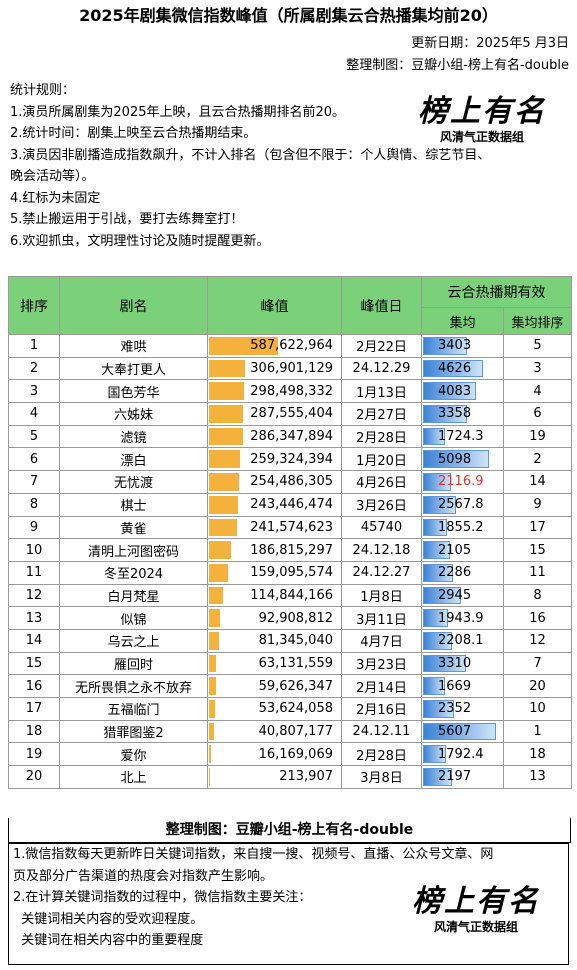 The height and width of the screenshot is (970, 577). Describe the element at coordinates (108, 940) in the screenshot. I see `footer-line: 关键词在相关内容中的重要程度` at that location.